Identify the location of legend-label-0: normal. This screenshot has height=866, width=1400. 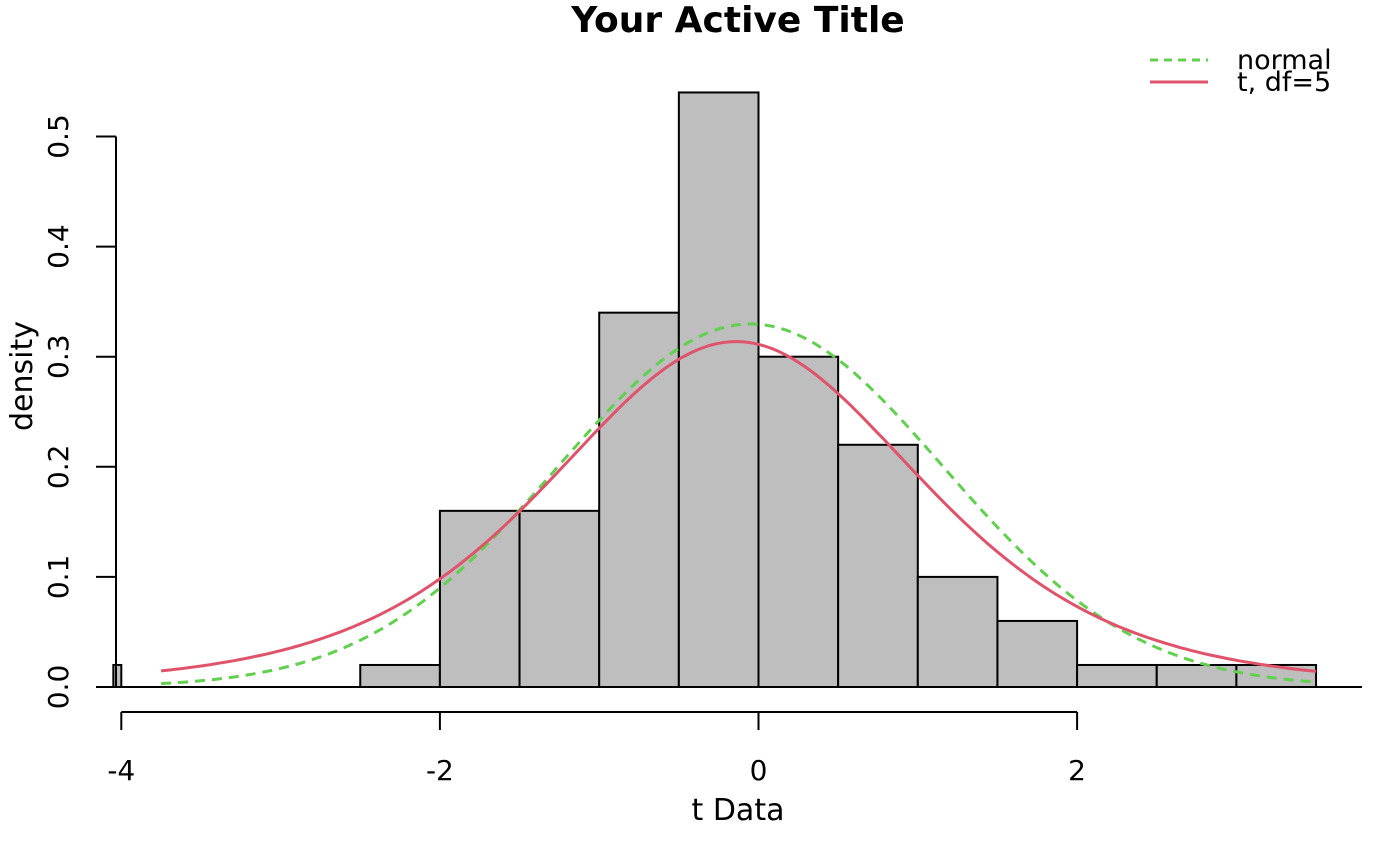
(1284, 60).